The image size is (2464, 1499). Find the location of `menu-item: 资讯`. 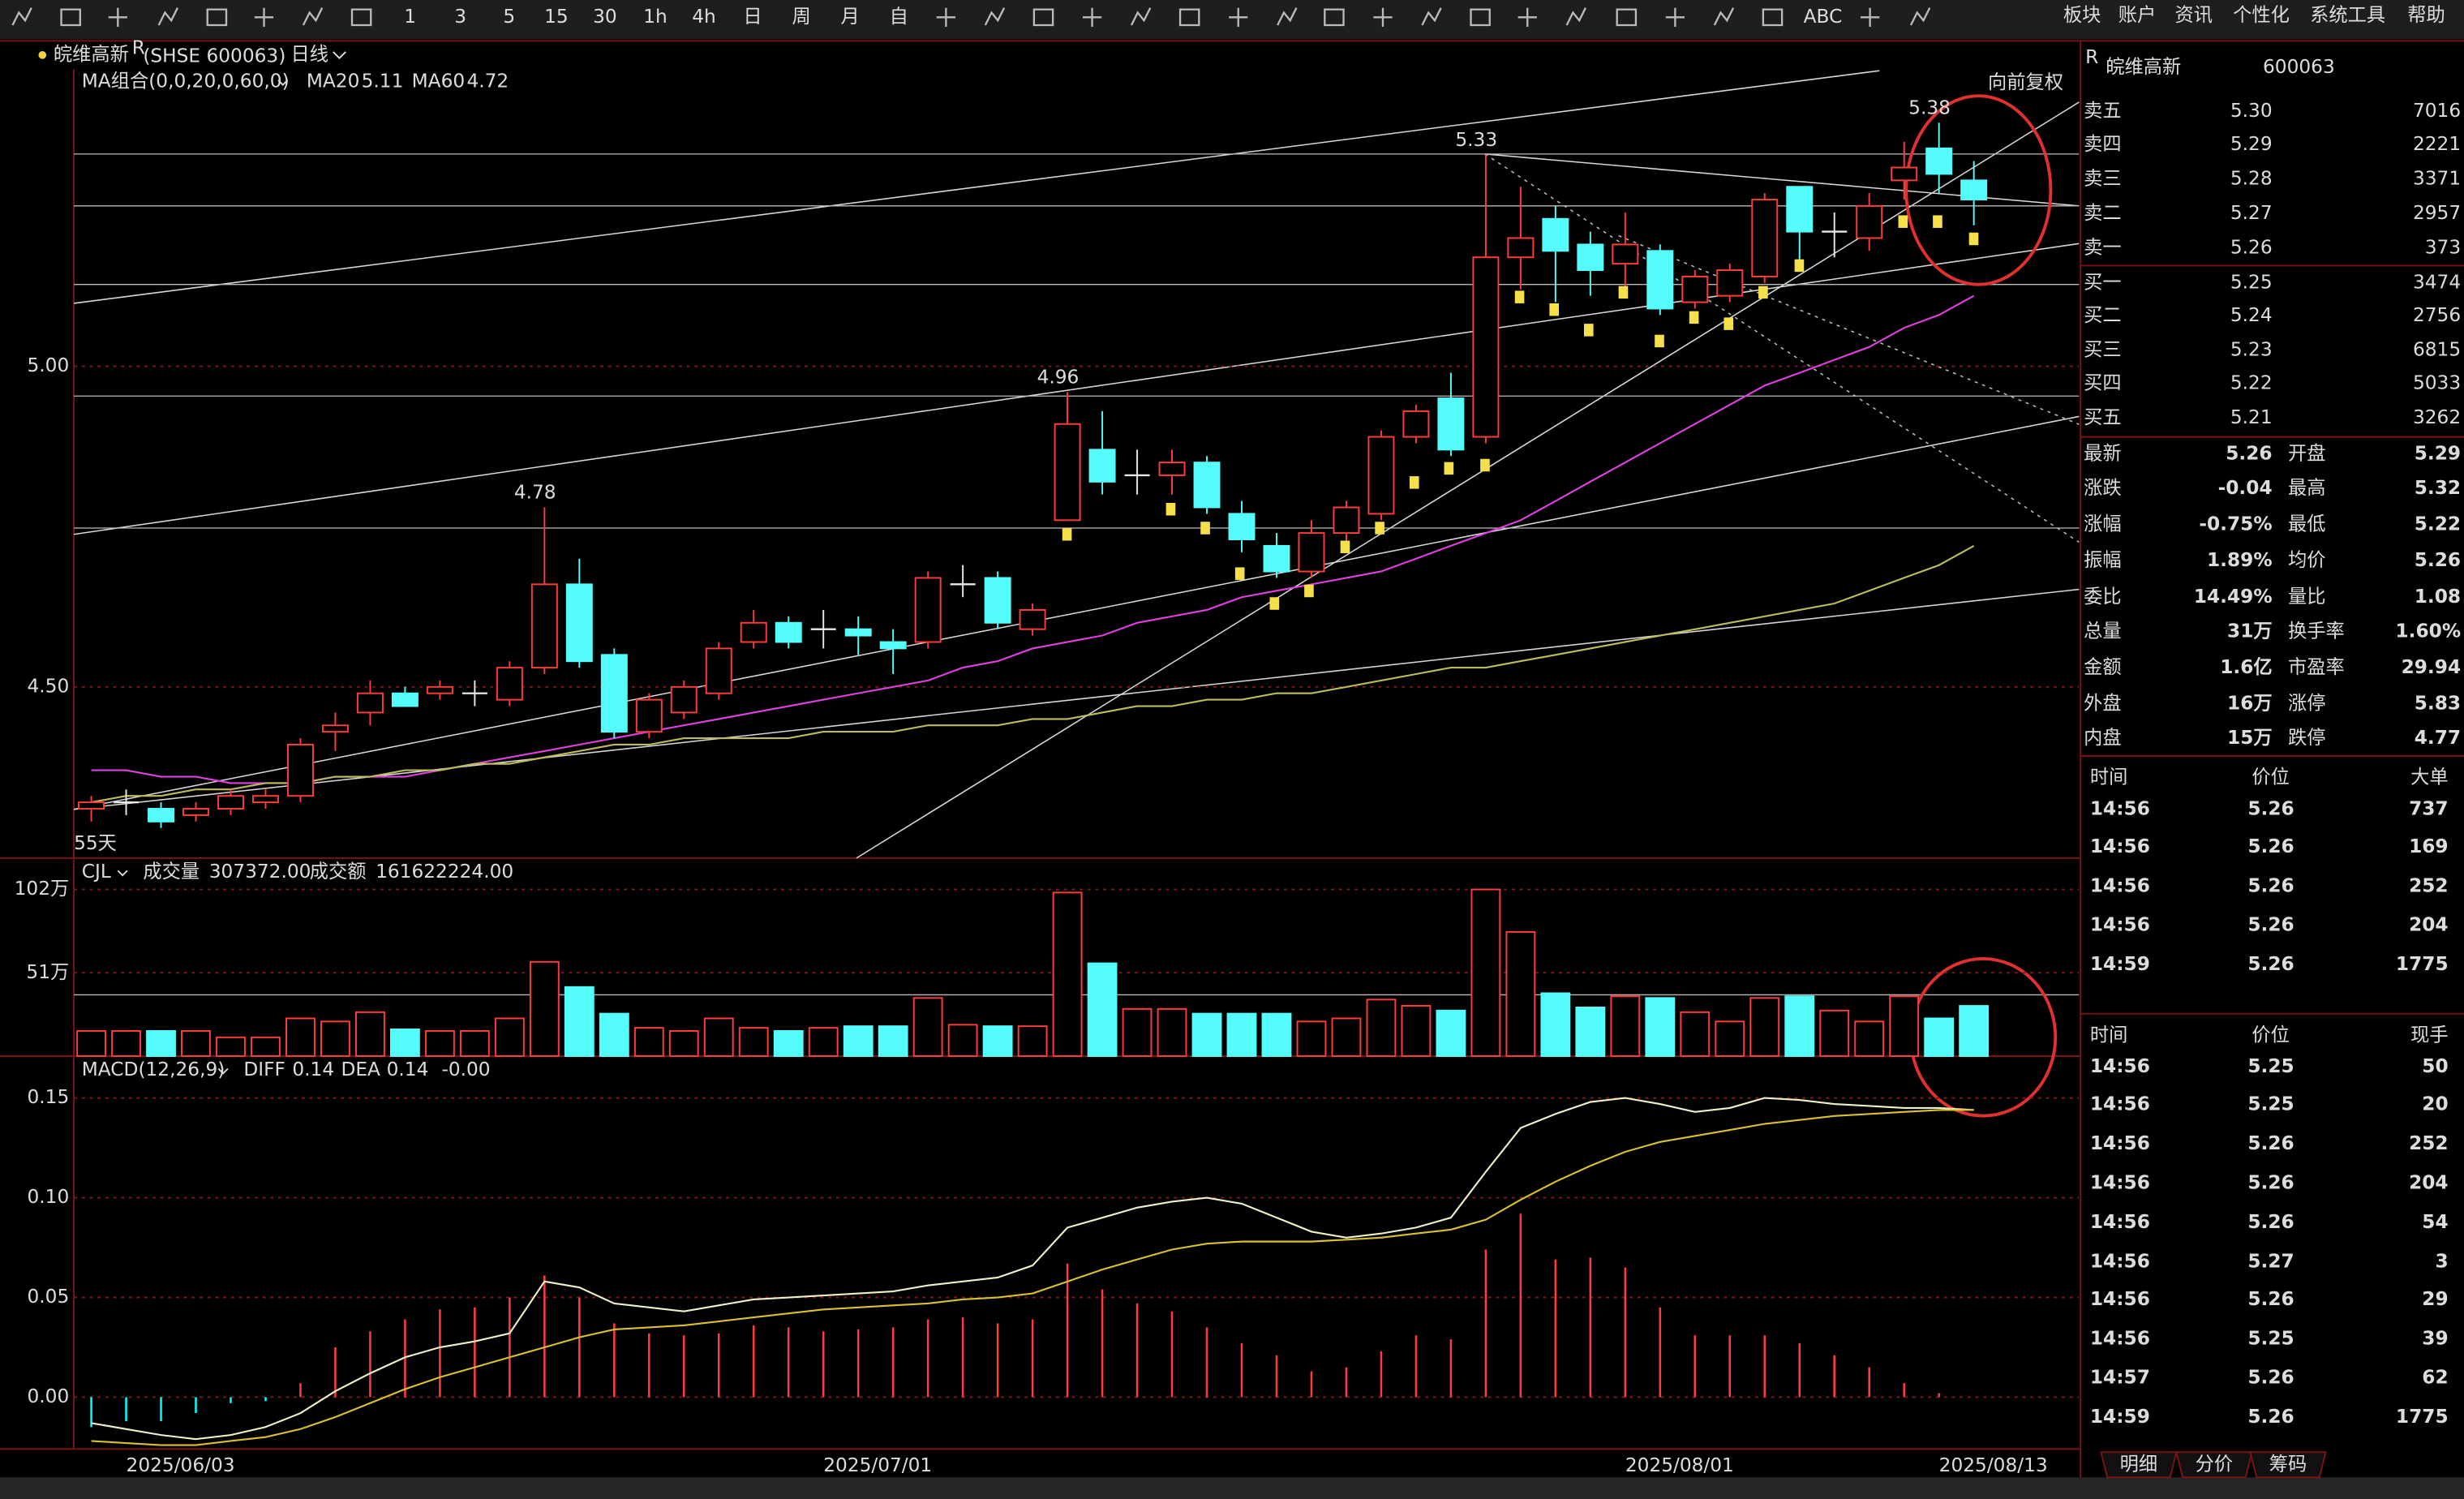

menu-item: 资讯 is located at coordinates (2193, 15).